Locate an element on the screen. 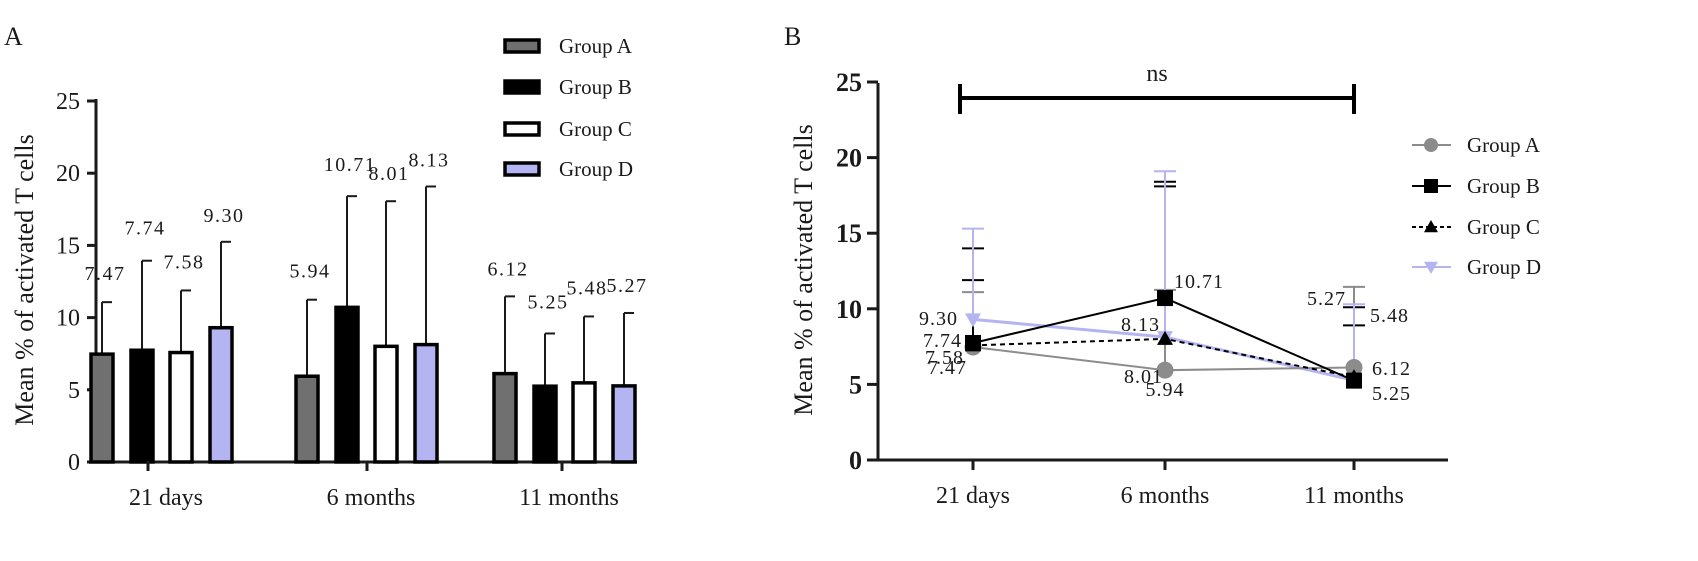  data-label-group-d-21-days: 9.30 is located at coordinates (224, 216).